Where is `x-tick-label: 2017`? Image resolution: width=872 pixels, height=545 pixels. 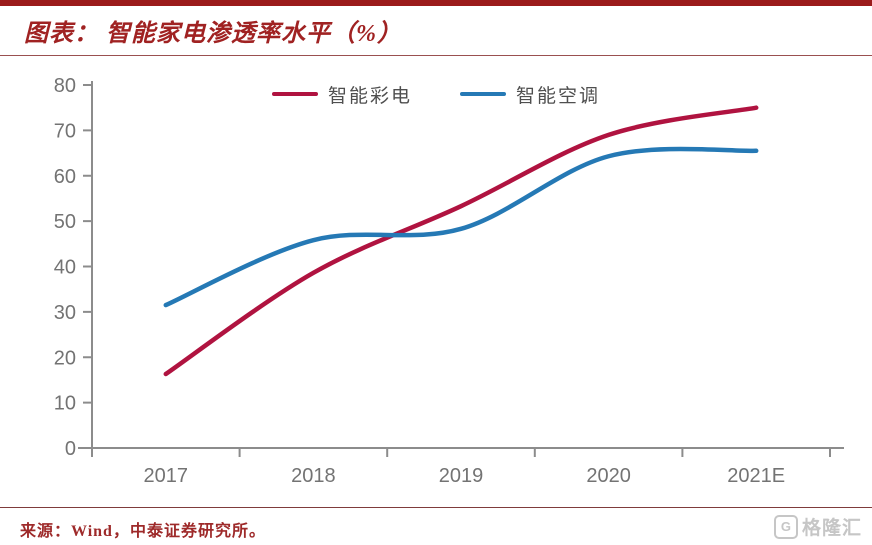
x-tick-label: 2017 is located at coordinates (166, 476).